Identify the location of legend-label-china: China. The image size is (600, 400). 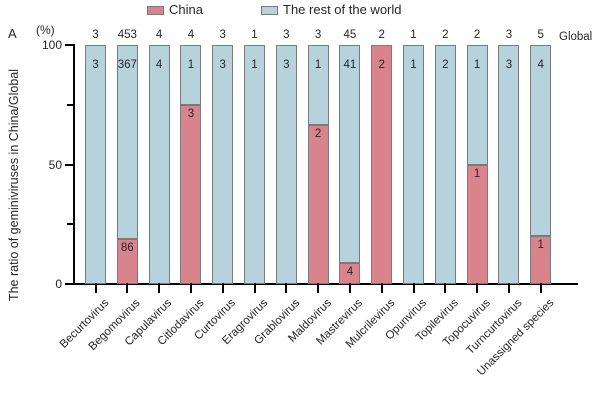
(186, 9).